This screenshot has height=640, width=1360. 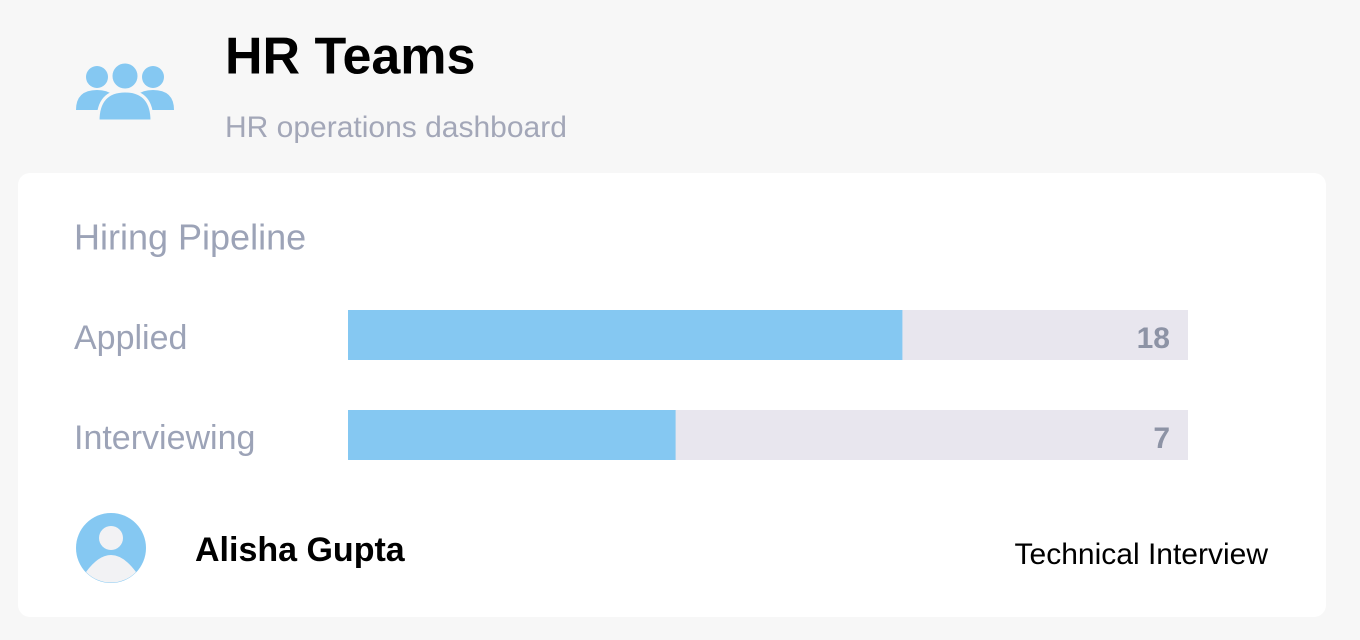 What do you see at coordinates (125, 91) in the screenshot?
I see `team-icon` at bounding box center [125, 91].